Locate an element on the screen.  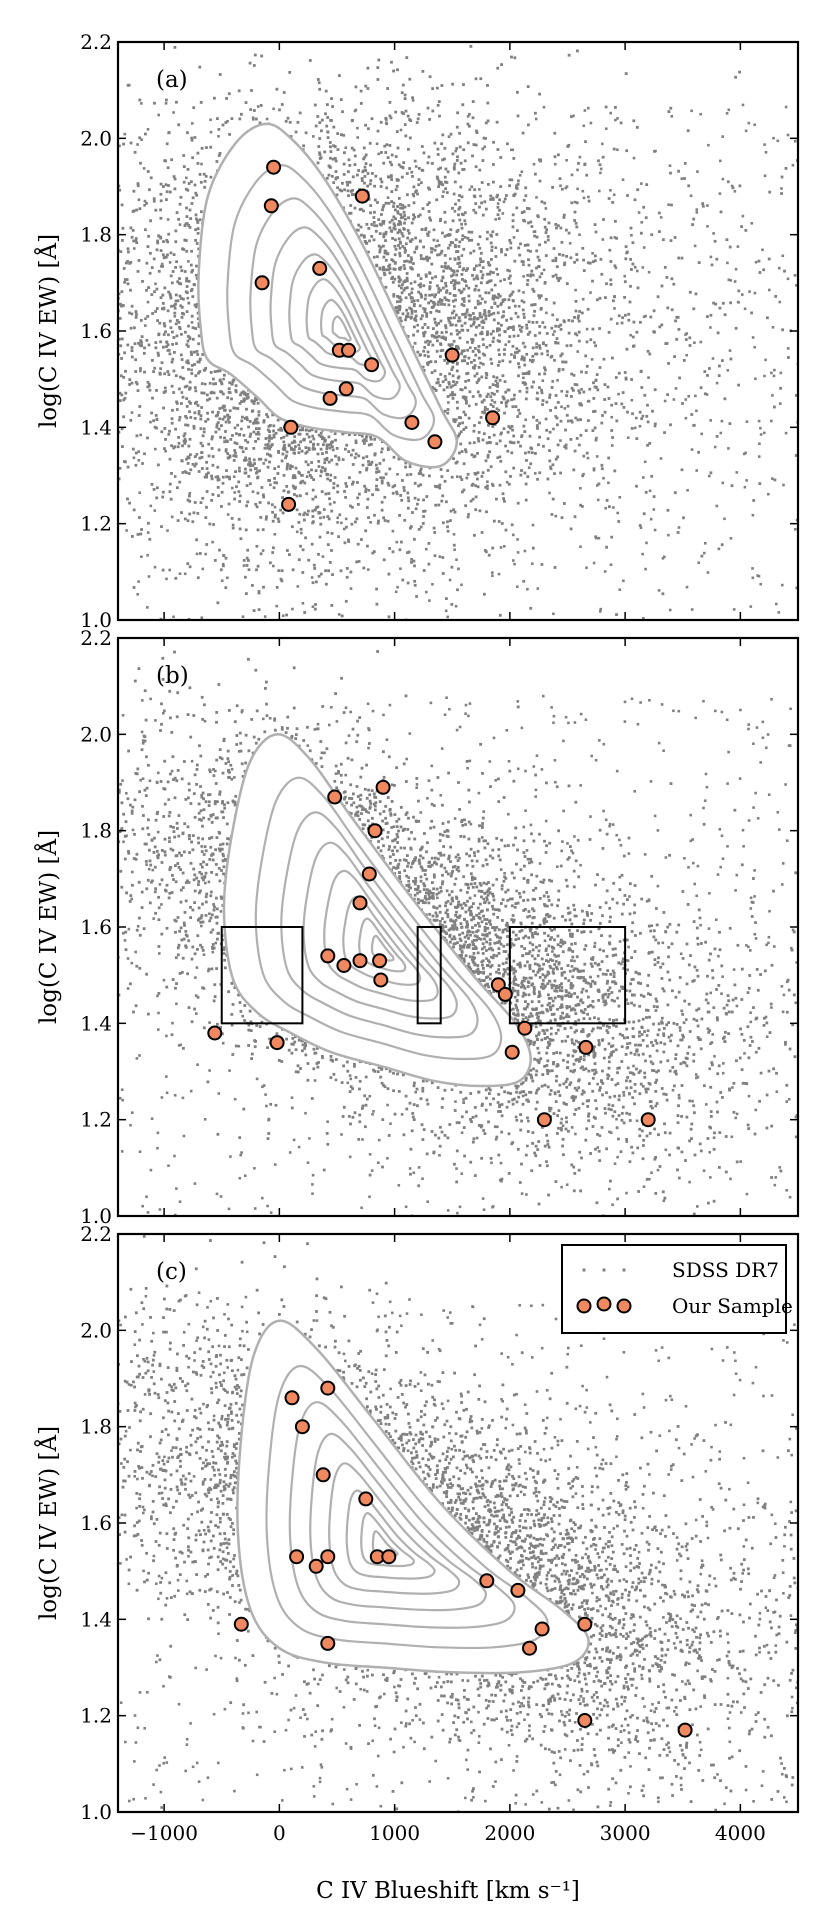
x-tick-label: 2000 is located at coordinates (509, 1833).